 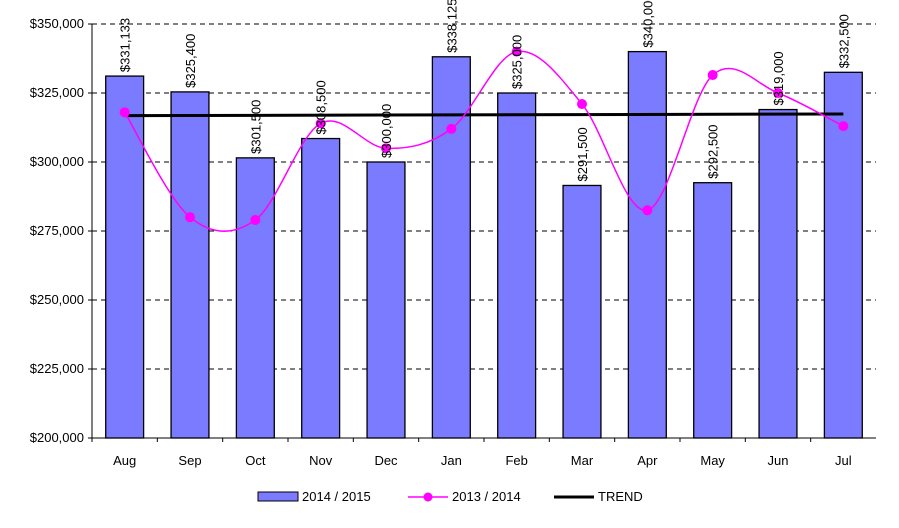 What do you see at coordinates (843, 41) in the screenshot?
I see `bar-data-label: $332,500` at bounding box center [843, 41].